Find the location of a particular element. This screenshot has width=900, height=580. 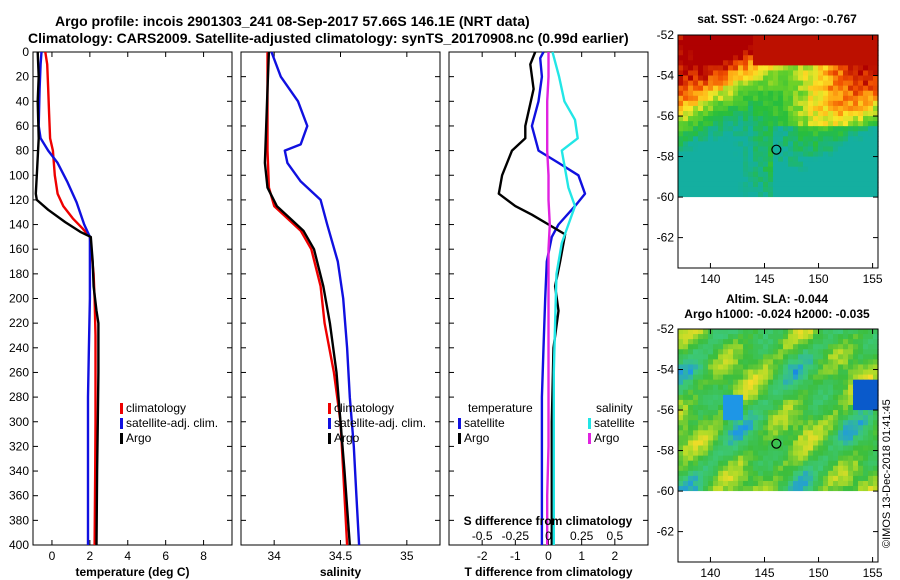

x-tick-label: 34.5 is located at coordinates (341, 556).